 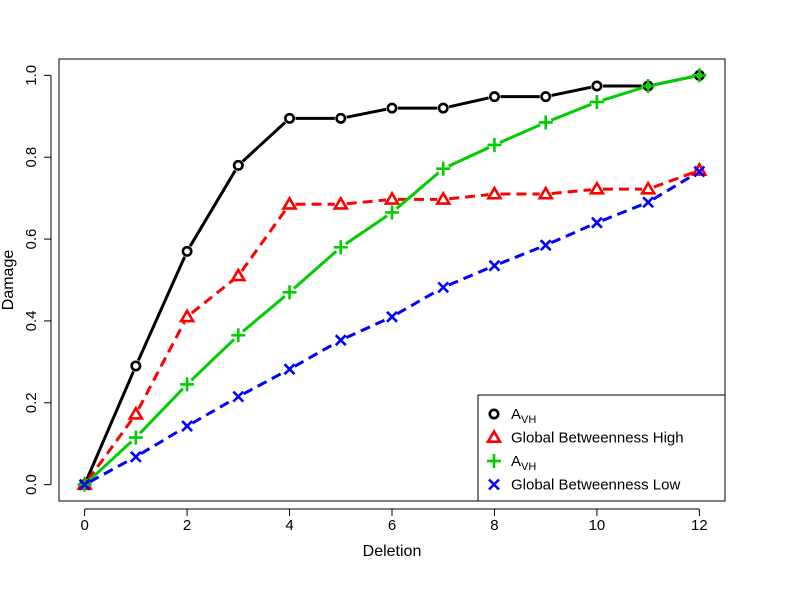 I want to click on legend-box, so click(x=601, y=448).